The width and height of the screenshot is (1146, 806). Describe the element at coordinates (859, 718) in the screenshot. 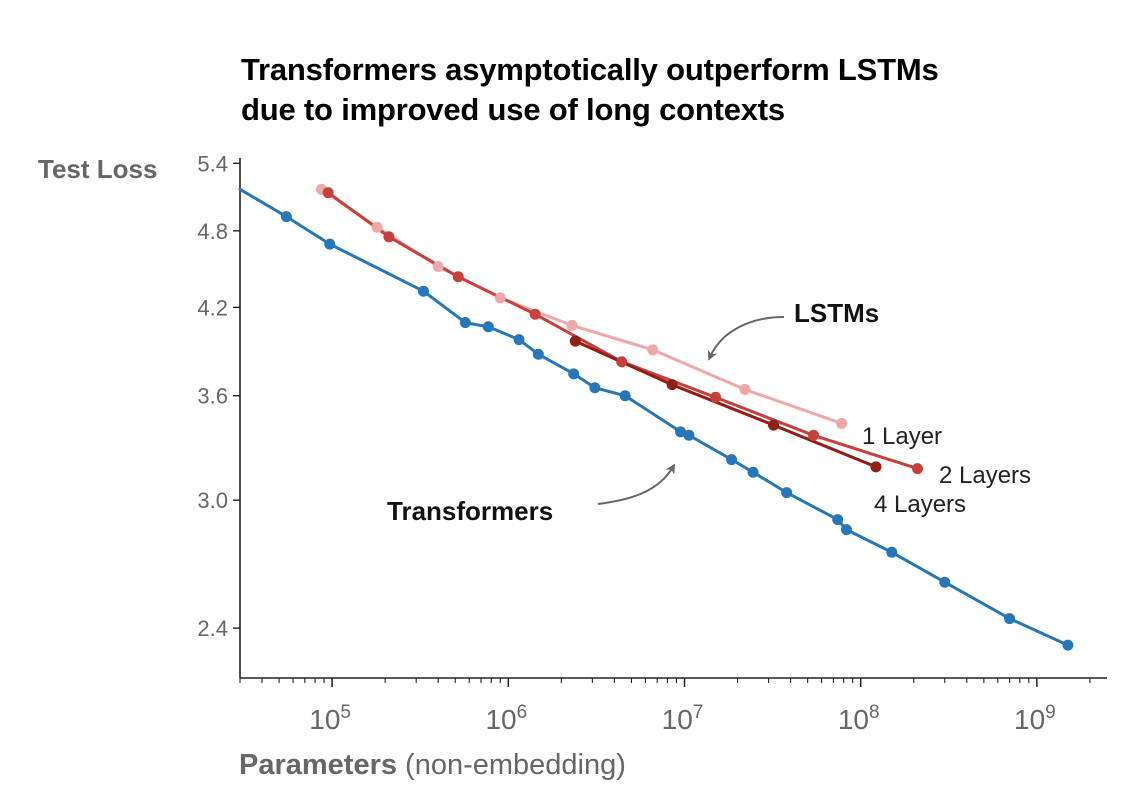

I see `x-tick-label: 10⁸` at that location.